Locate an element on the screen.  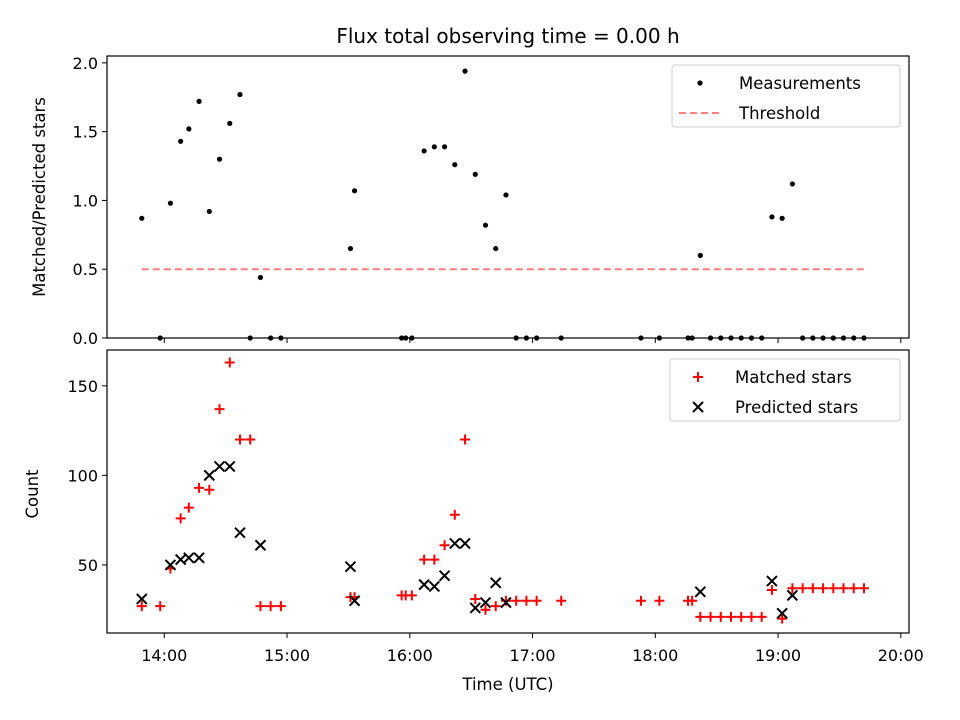
legend-label: Measurements is located at coordinates (800, 83).